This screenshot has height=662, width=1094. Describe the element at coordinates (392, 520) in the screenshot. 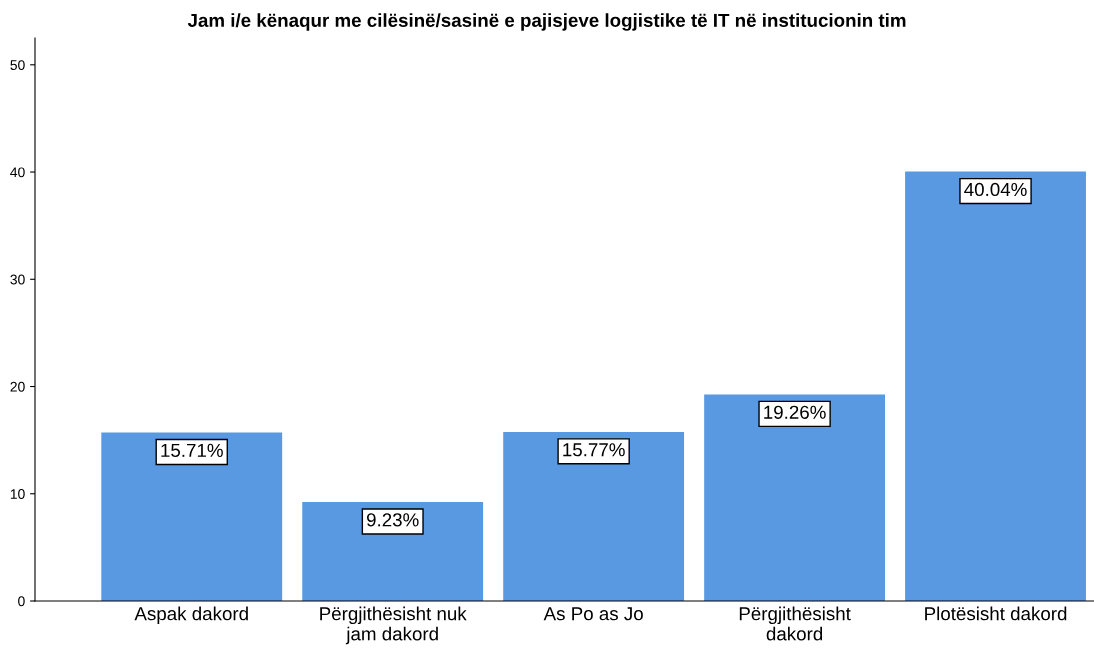

I see `data-label: 9.23%` at that location.